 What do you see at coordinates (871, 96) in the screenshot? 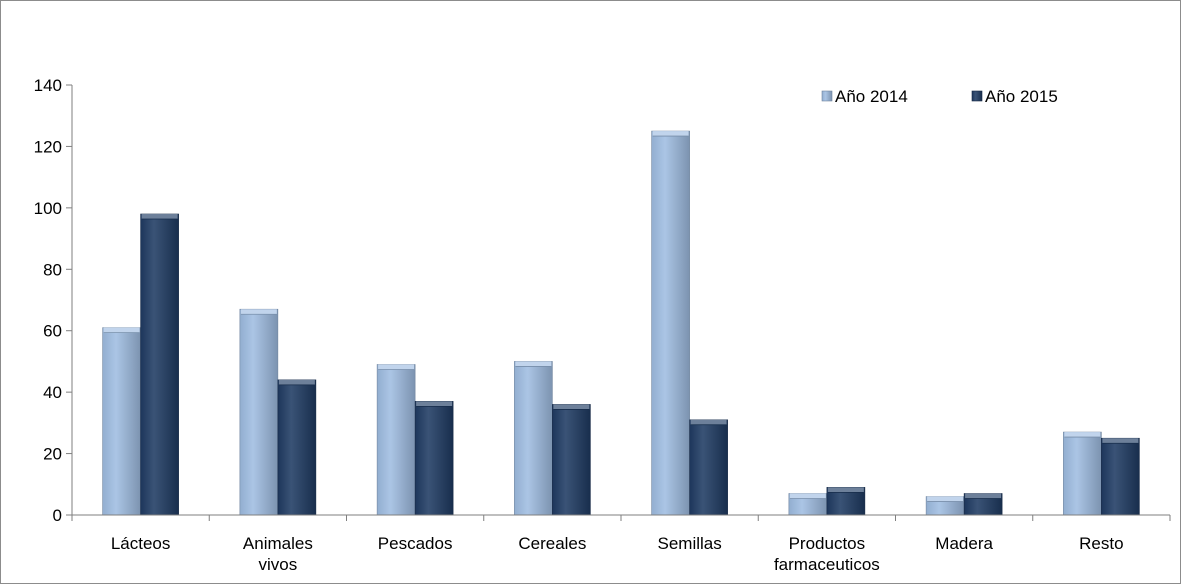
I see `legend-label: Año 2014` at bounding box center [871, 96].